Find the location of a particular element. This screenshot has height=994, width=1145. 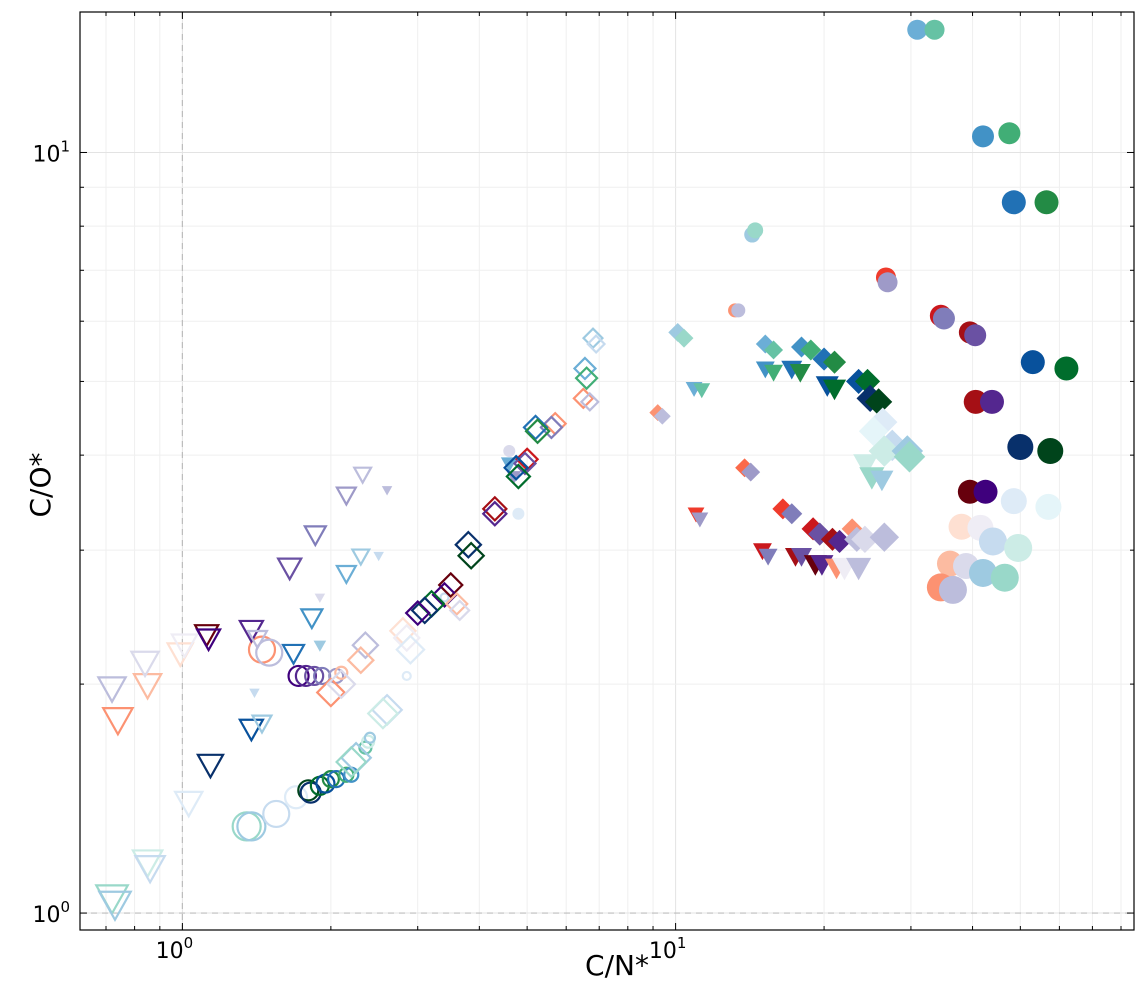

y-tick-label: 101 is located at coordinates (51, 152).